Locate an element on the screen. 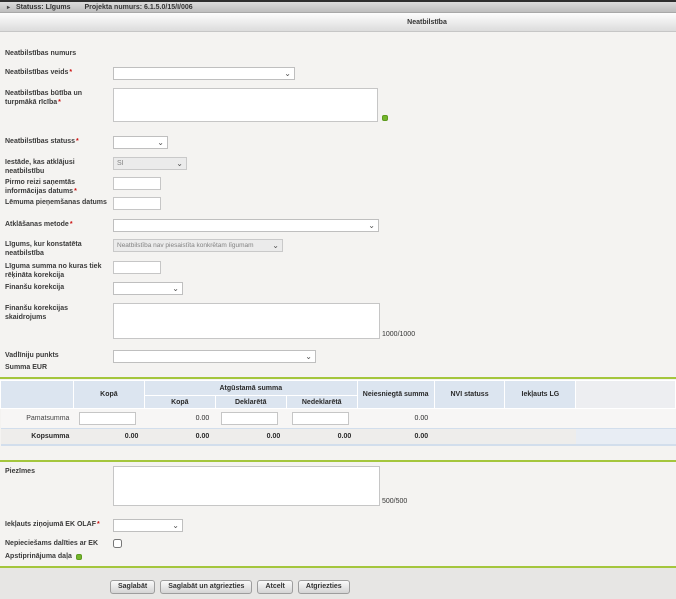  kopsumma-nvi-cell is located at coordinates (469, 437).